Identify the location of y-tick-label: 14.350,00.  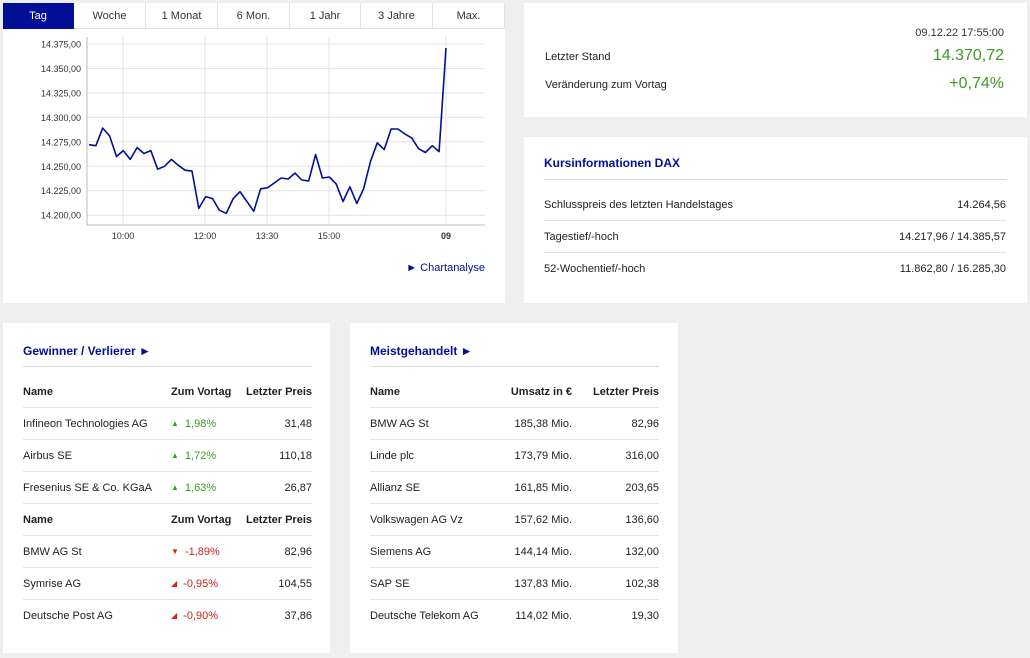
(61, 69).